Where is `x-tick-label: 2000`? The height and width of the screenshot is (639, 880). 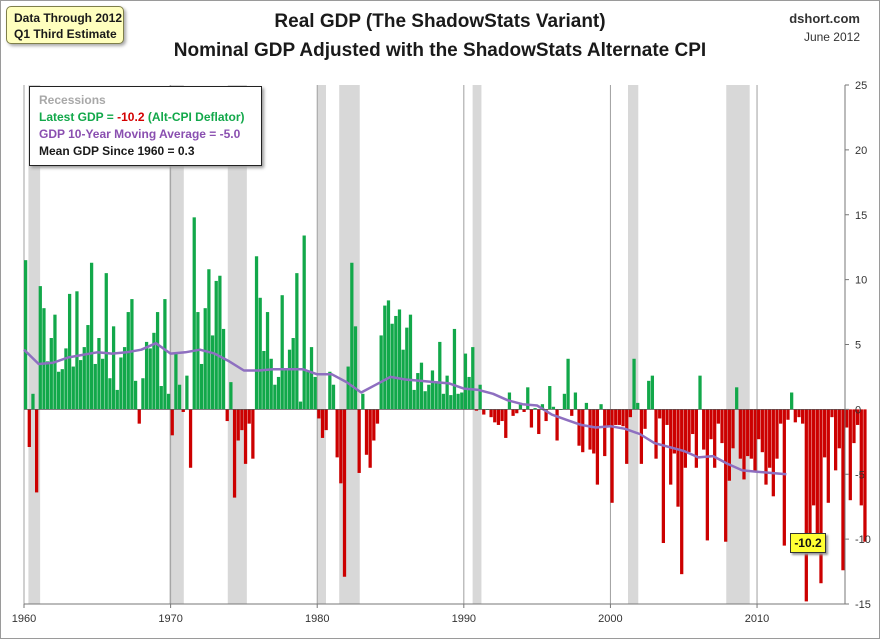
x-tick-label: 2000 is located at coordinates (610, 619).